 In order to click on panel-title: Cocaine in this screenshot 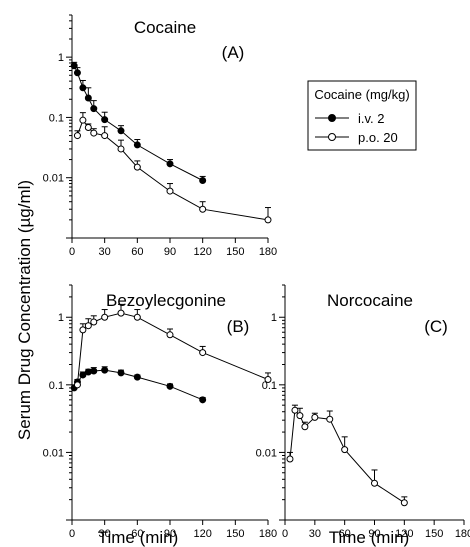, I will do `click(165, 27)`.